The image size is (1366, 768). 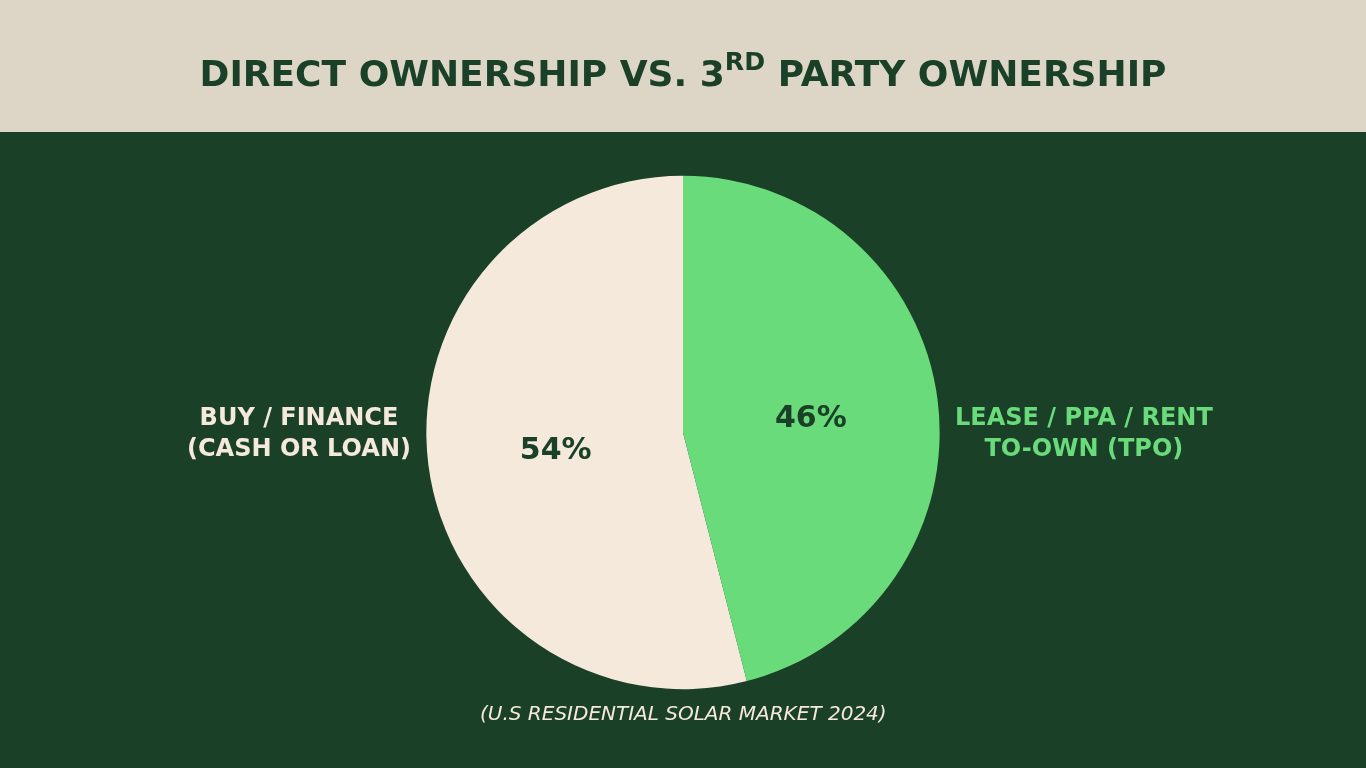 What do you see at coordinates (299, 433) in the screenshot?
I see `slice-label: BUY / FINANCE (CASH OR LOAN)` at bounding box center [299, 433].